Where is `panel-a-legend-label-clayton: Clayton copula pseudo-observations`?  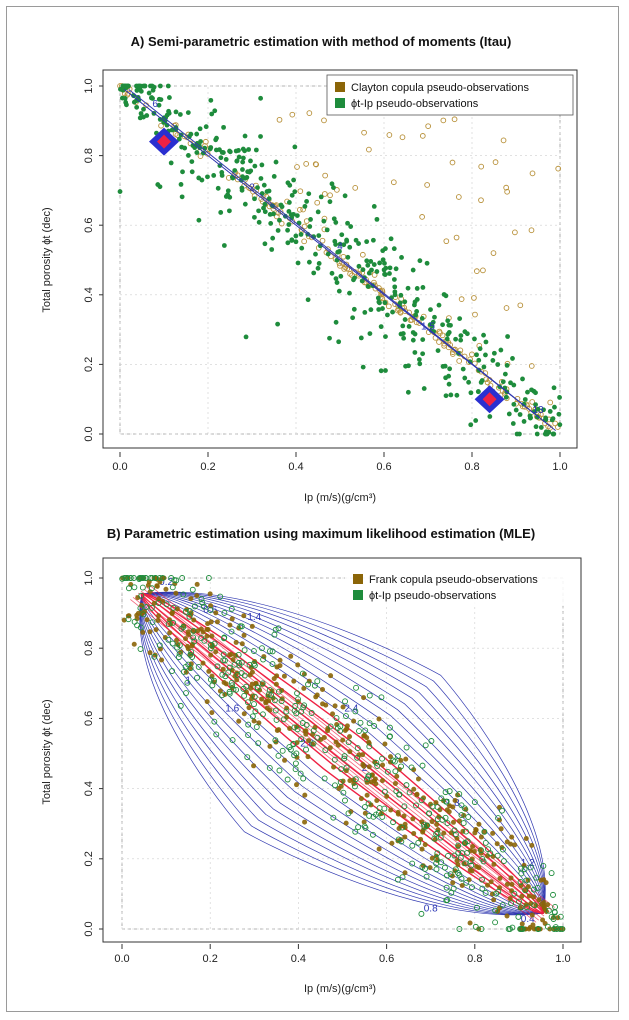
panel-a-legend-label-clayton: Clayton copula pseudo-observations is located at coordinates (440, 88).